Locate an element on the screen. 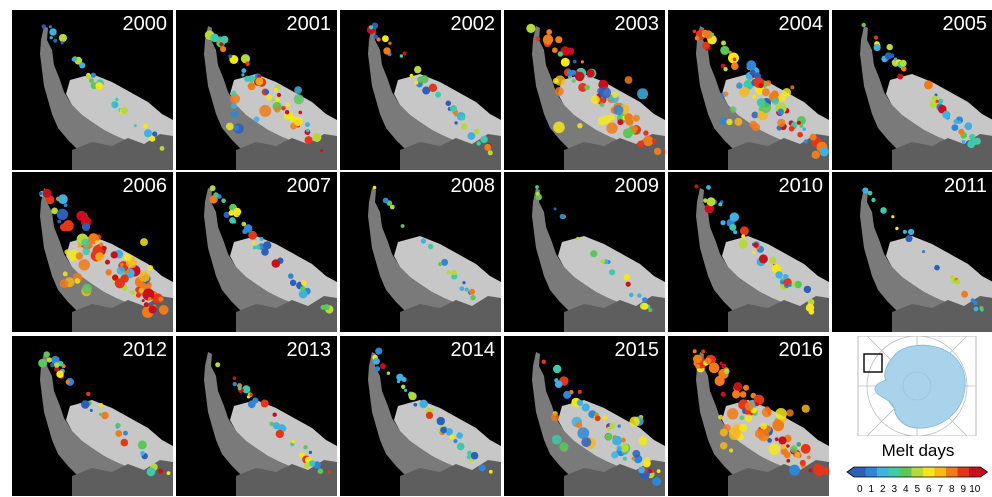  study-area-box is located at coordinates (873, 363).